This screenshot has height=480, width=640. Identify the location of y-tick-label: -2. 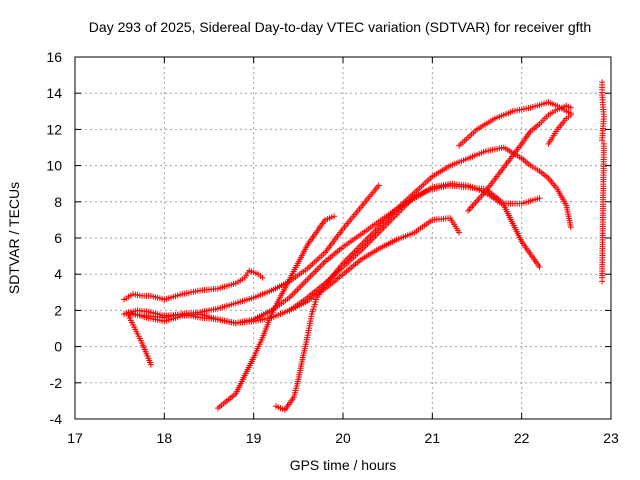
(56, 383).